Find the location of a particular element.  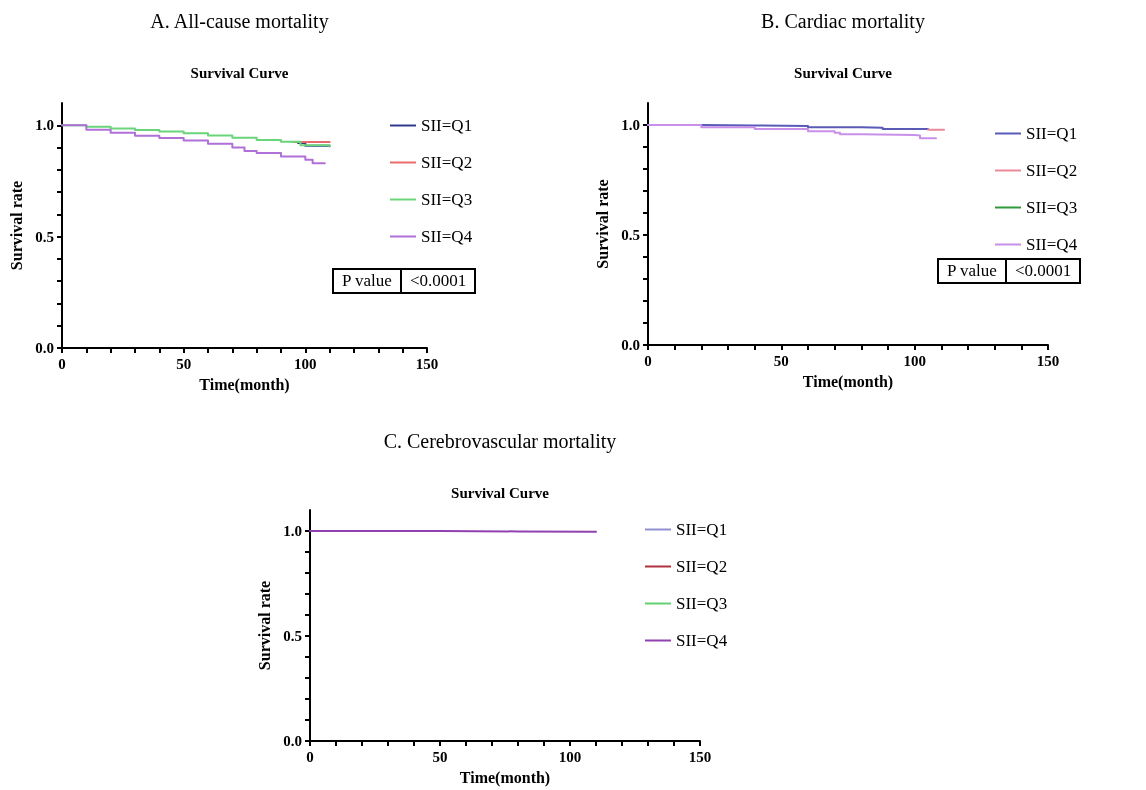

chart-title: A. All-cause mortality is located at coordinates (239, 21).